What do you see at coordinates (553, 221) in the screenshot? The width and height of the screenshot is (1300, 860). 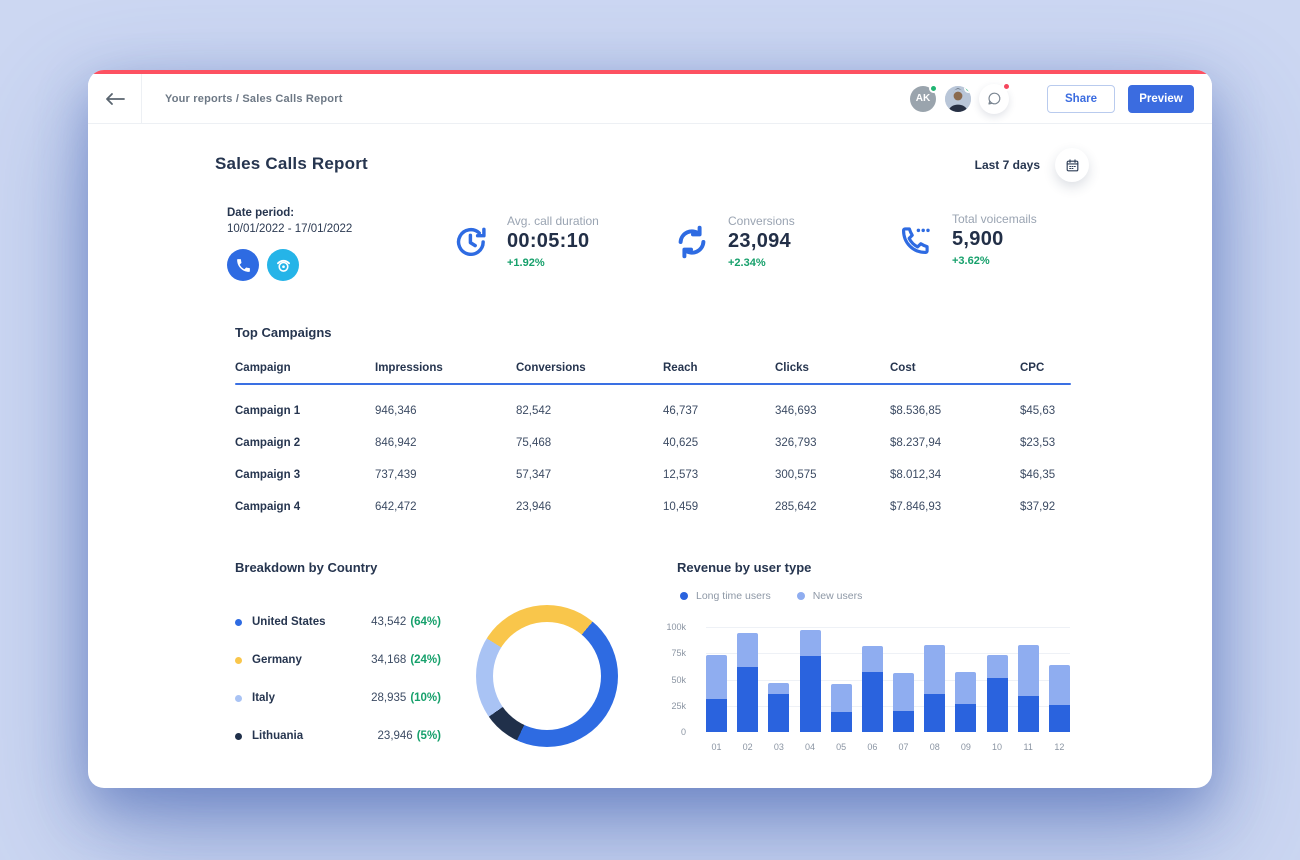 I see `kpi-label: Avg. call duration` at bounding box center [553, 221].